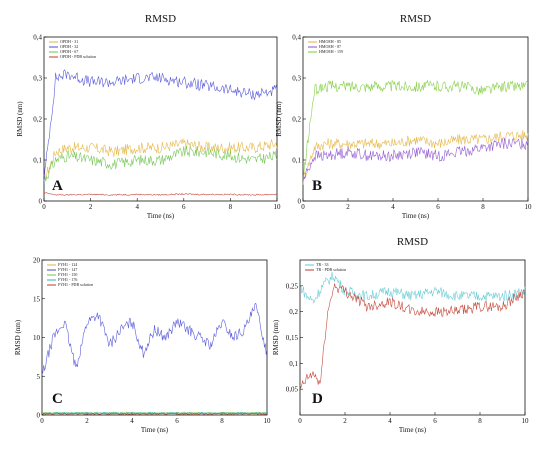  What do you see at coordinates (39, 377) in the screenshot?
I see `y-tick-label: 5` at bounding box center [39, 377].